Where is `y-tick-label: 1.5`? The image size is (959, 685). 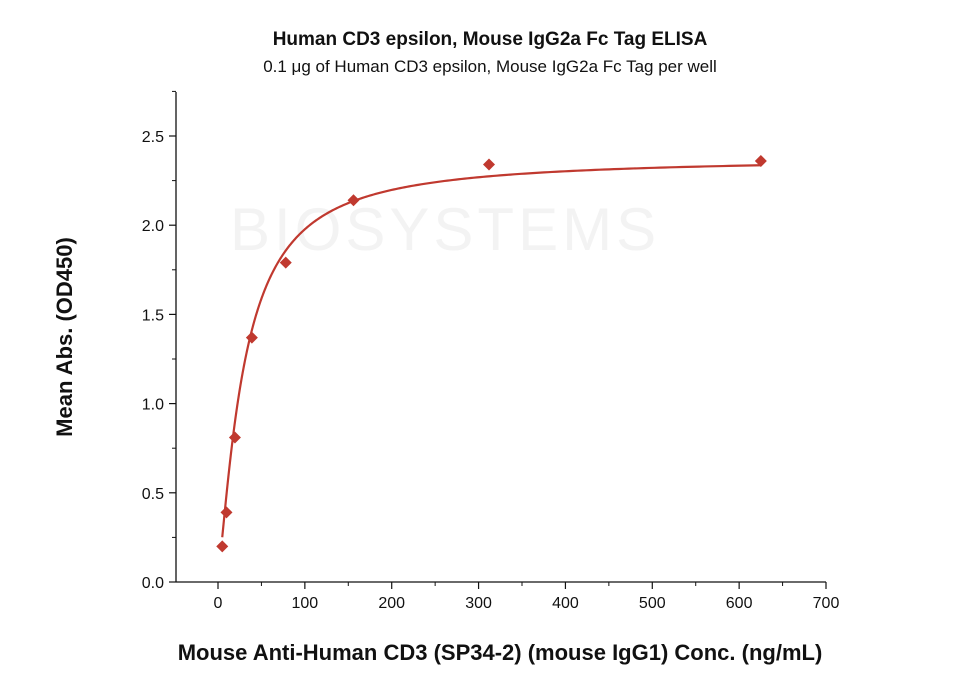 y-tick-label: 1.5 is located at coordinates (153, 315).